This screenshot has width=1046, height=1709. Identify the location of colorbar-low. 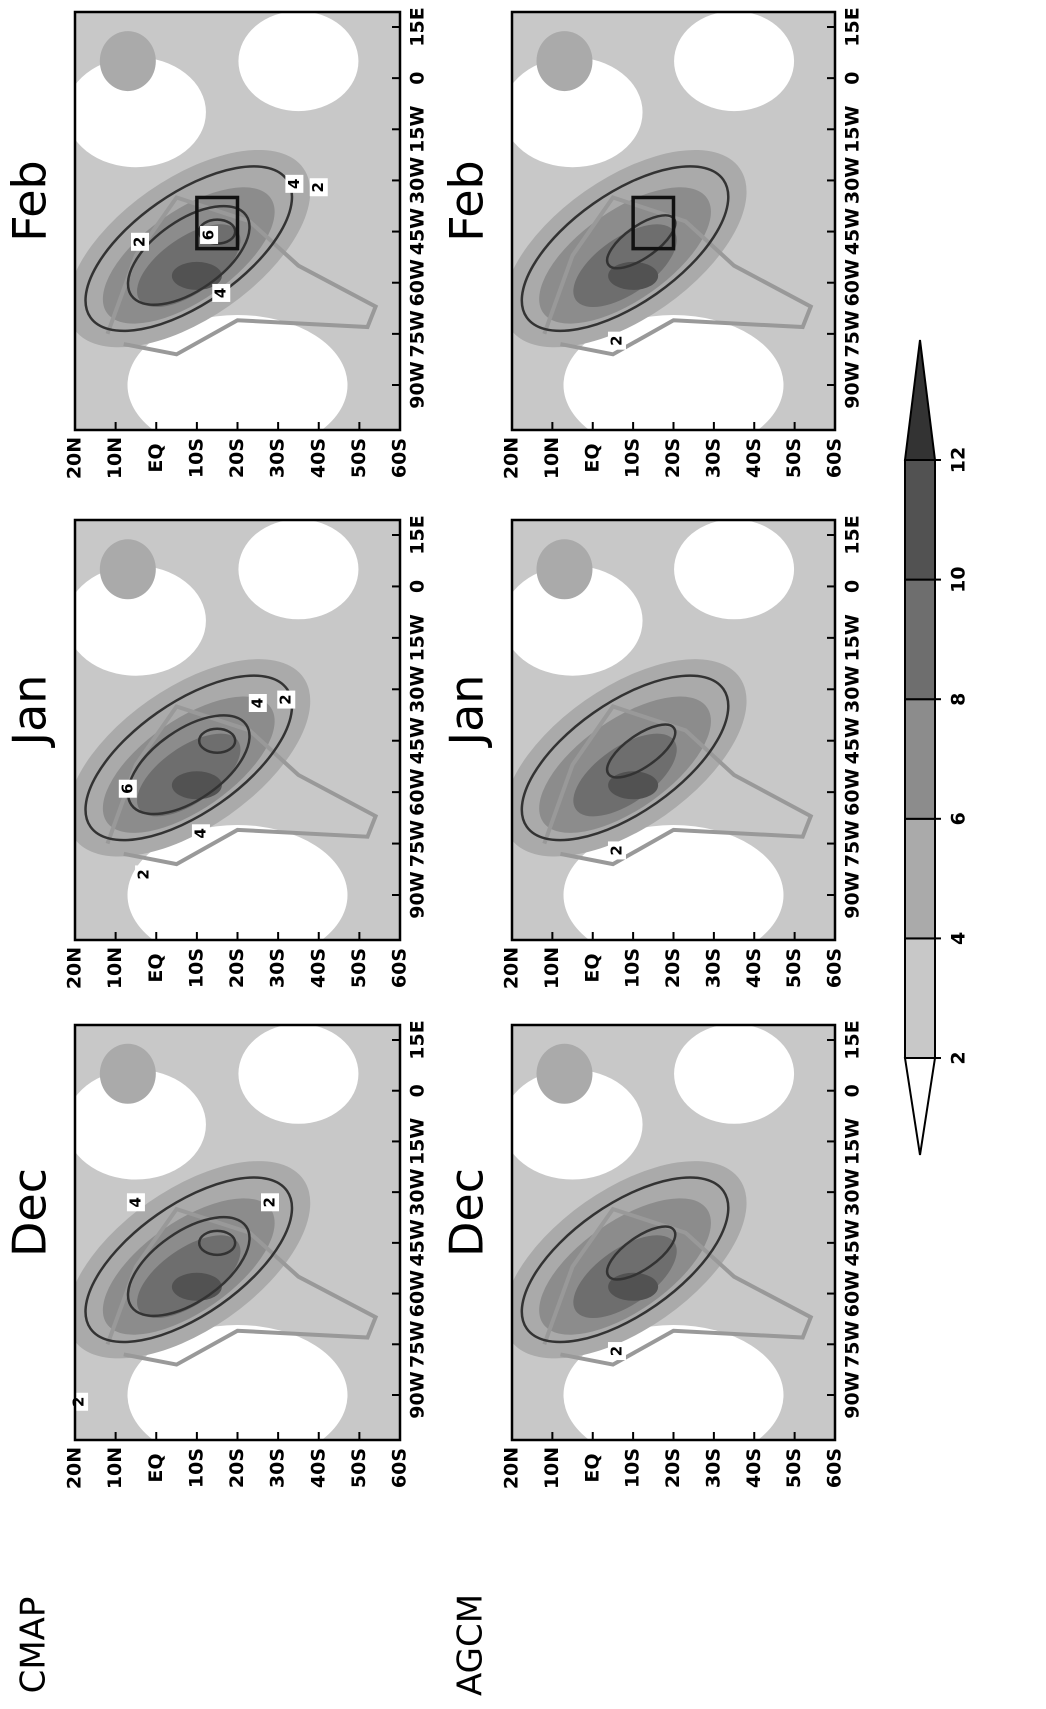
(920, 1106).